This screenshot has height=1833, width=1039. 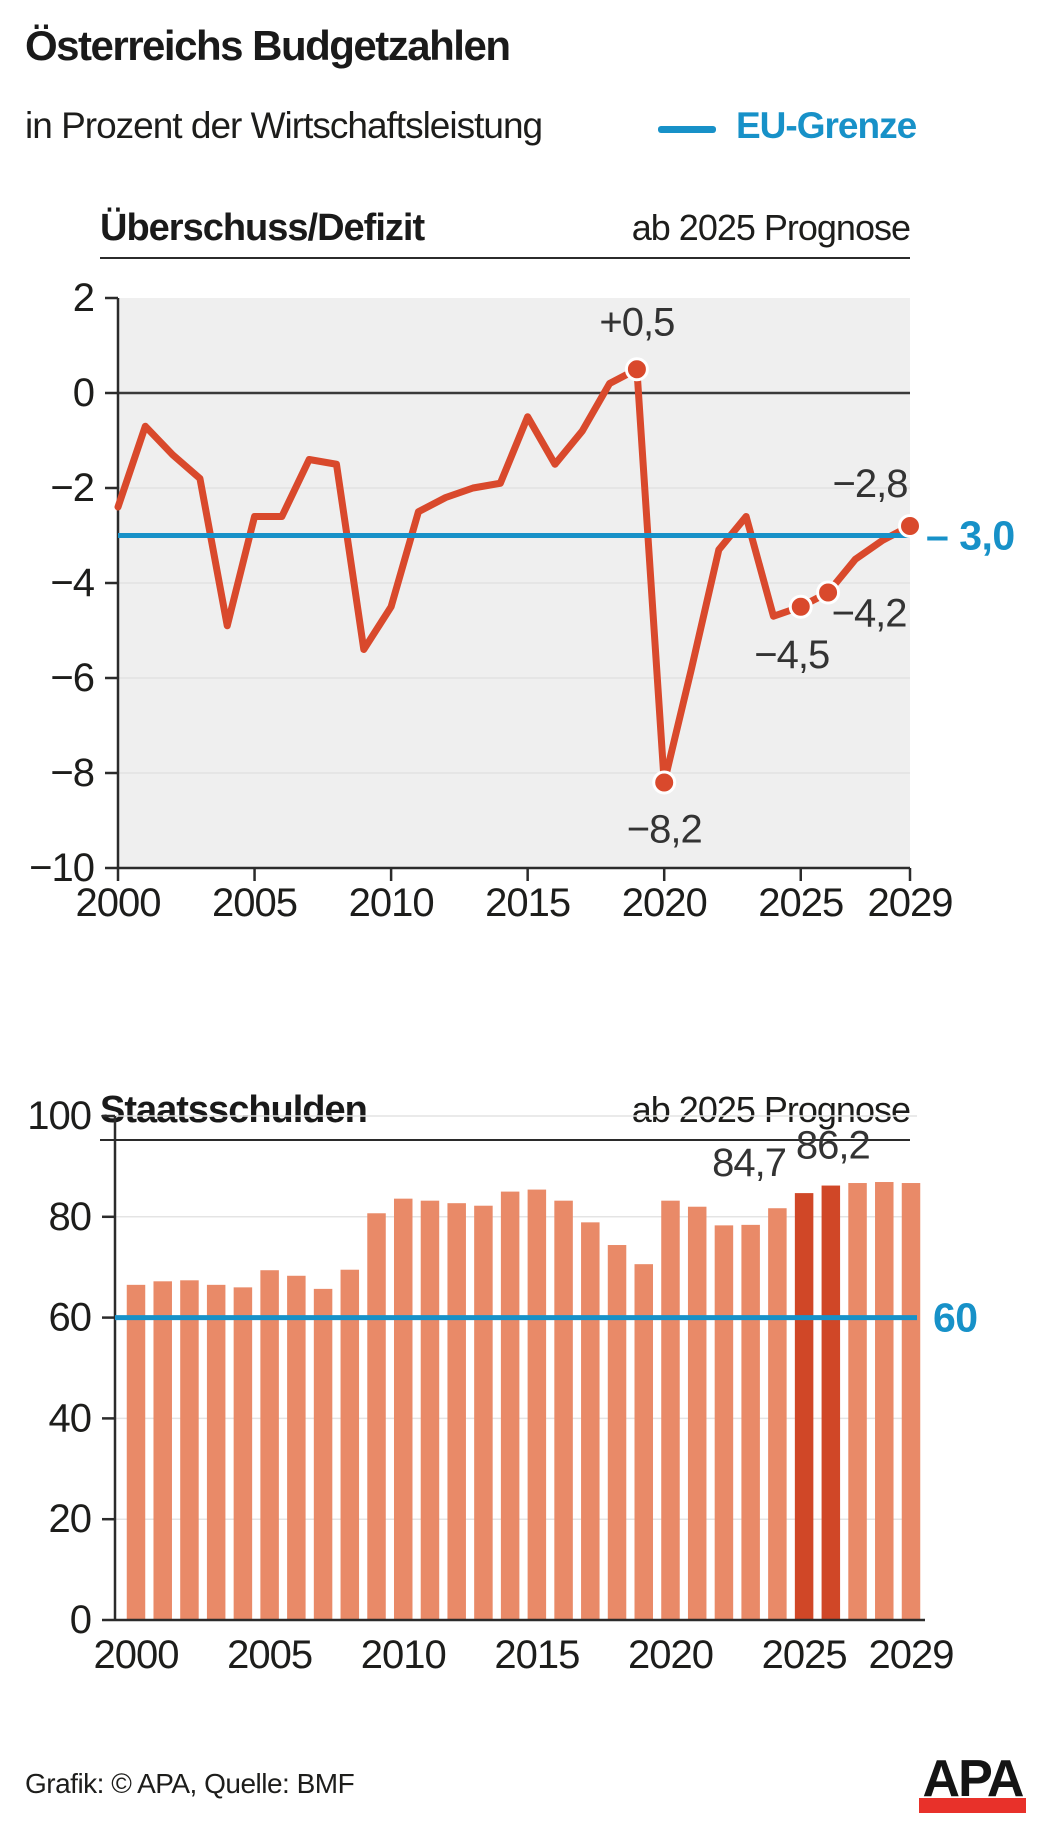 What do you see at coordinates (269, 1445) in the screenshot?
I see `debt-bar-2005` at bounding box center [269, 1445].